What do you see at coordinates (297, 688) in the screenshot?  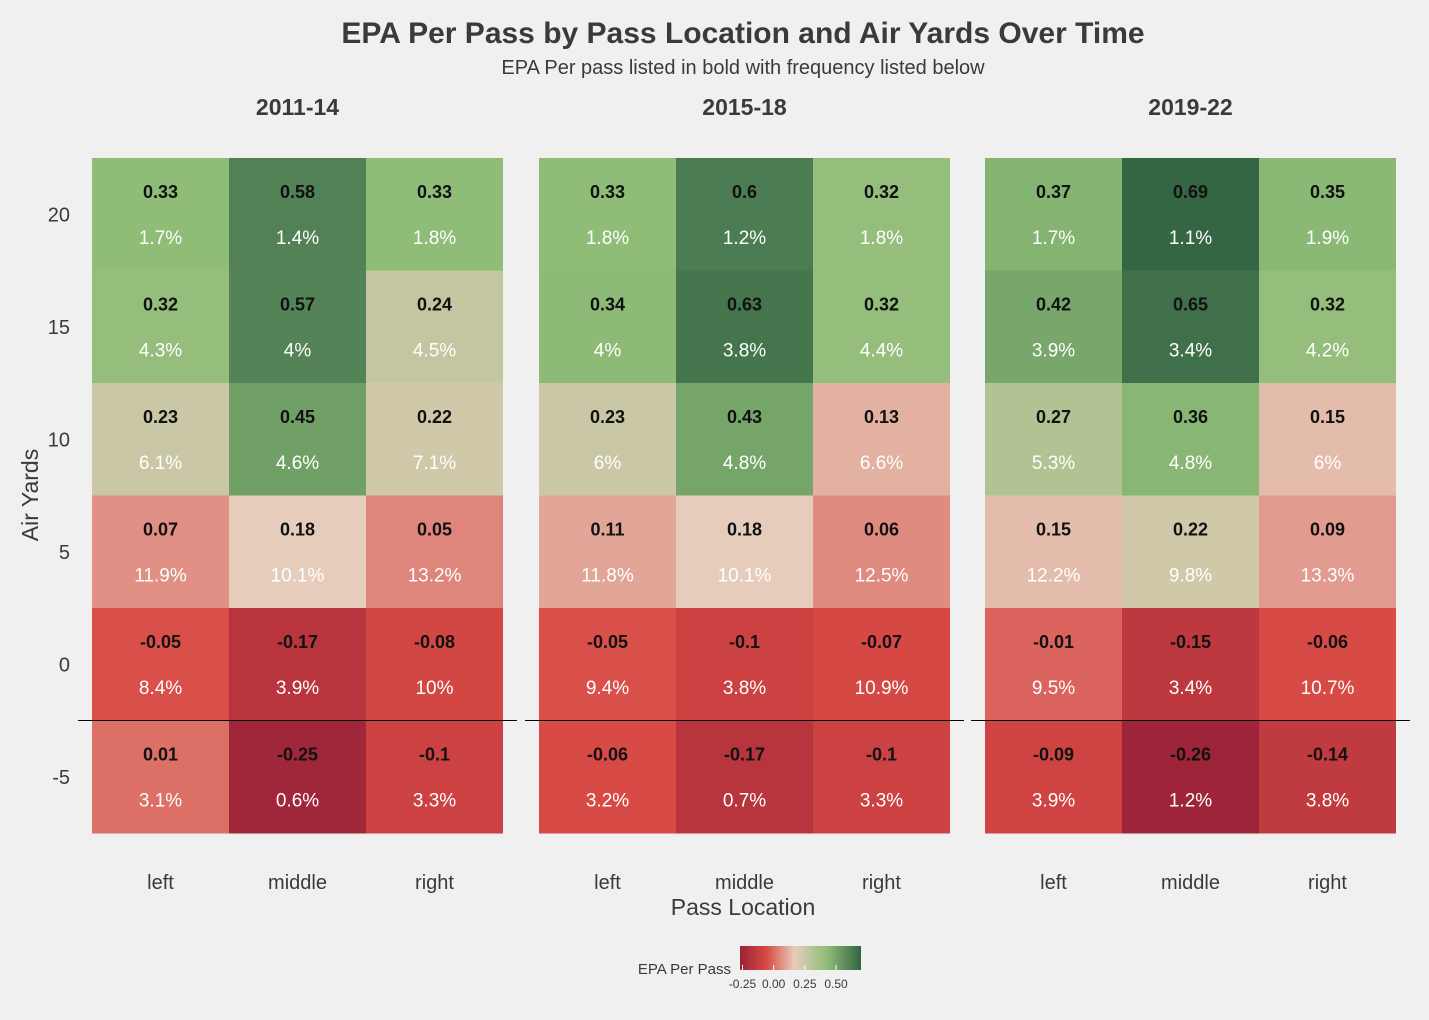 I see `frequency-label: 3.9%` at bounding box center [297, 688].